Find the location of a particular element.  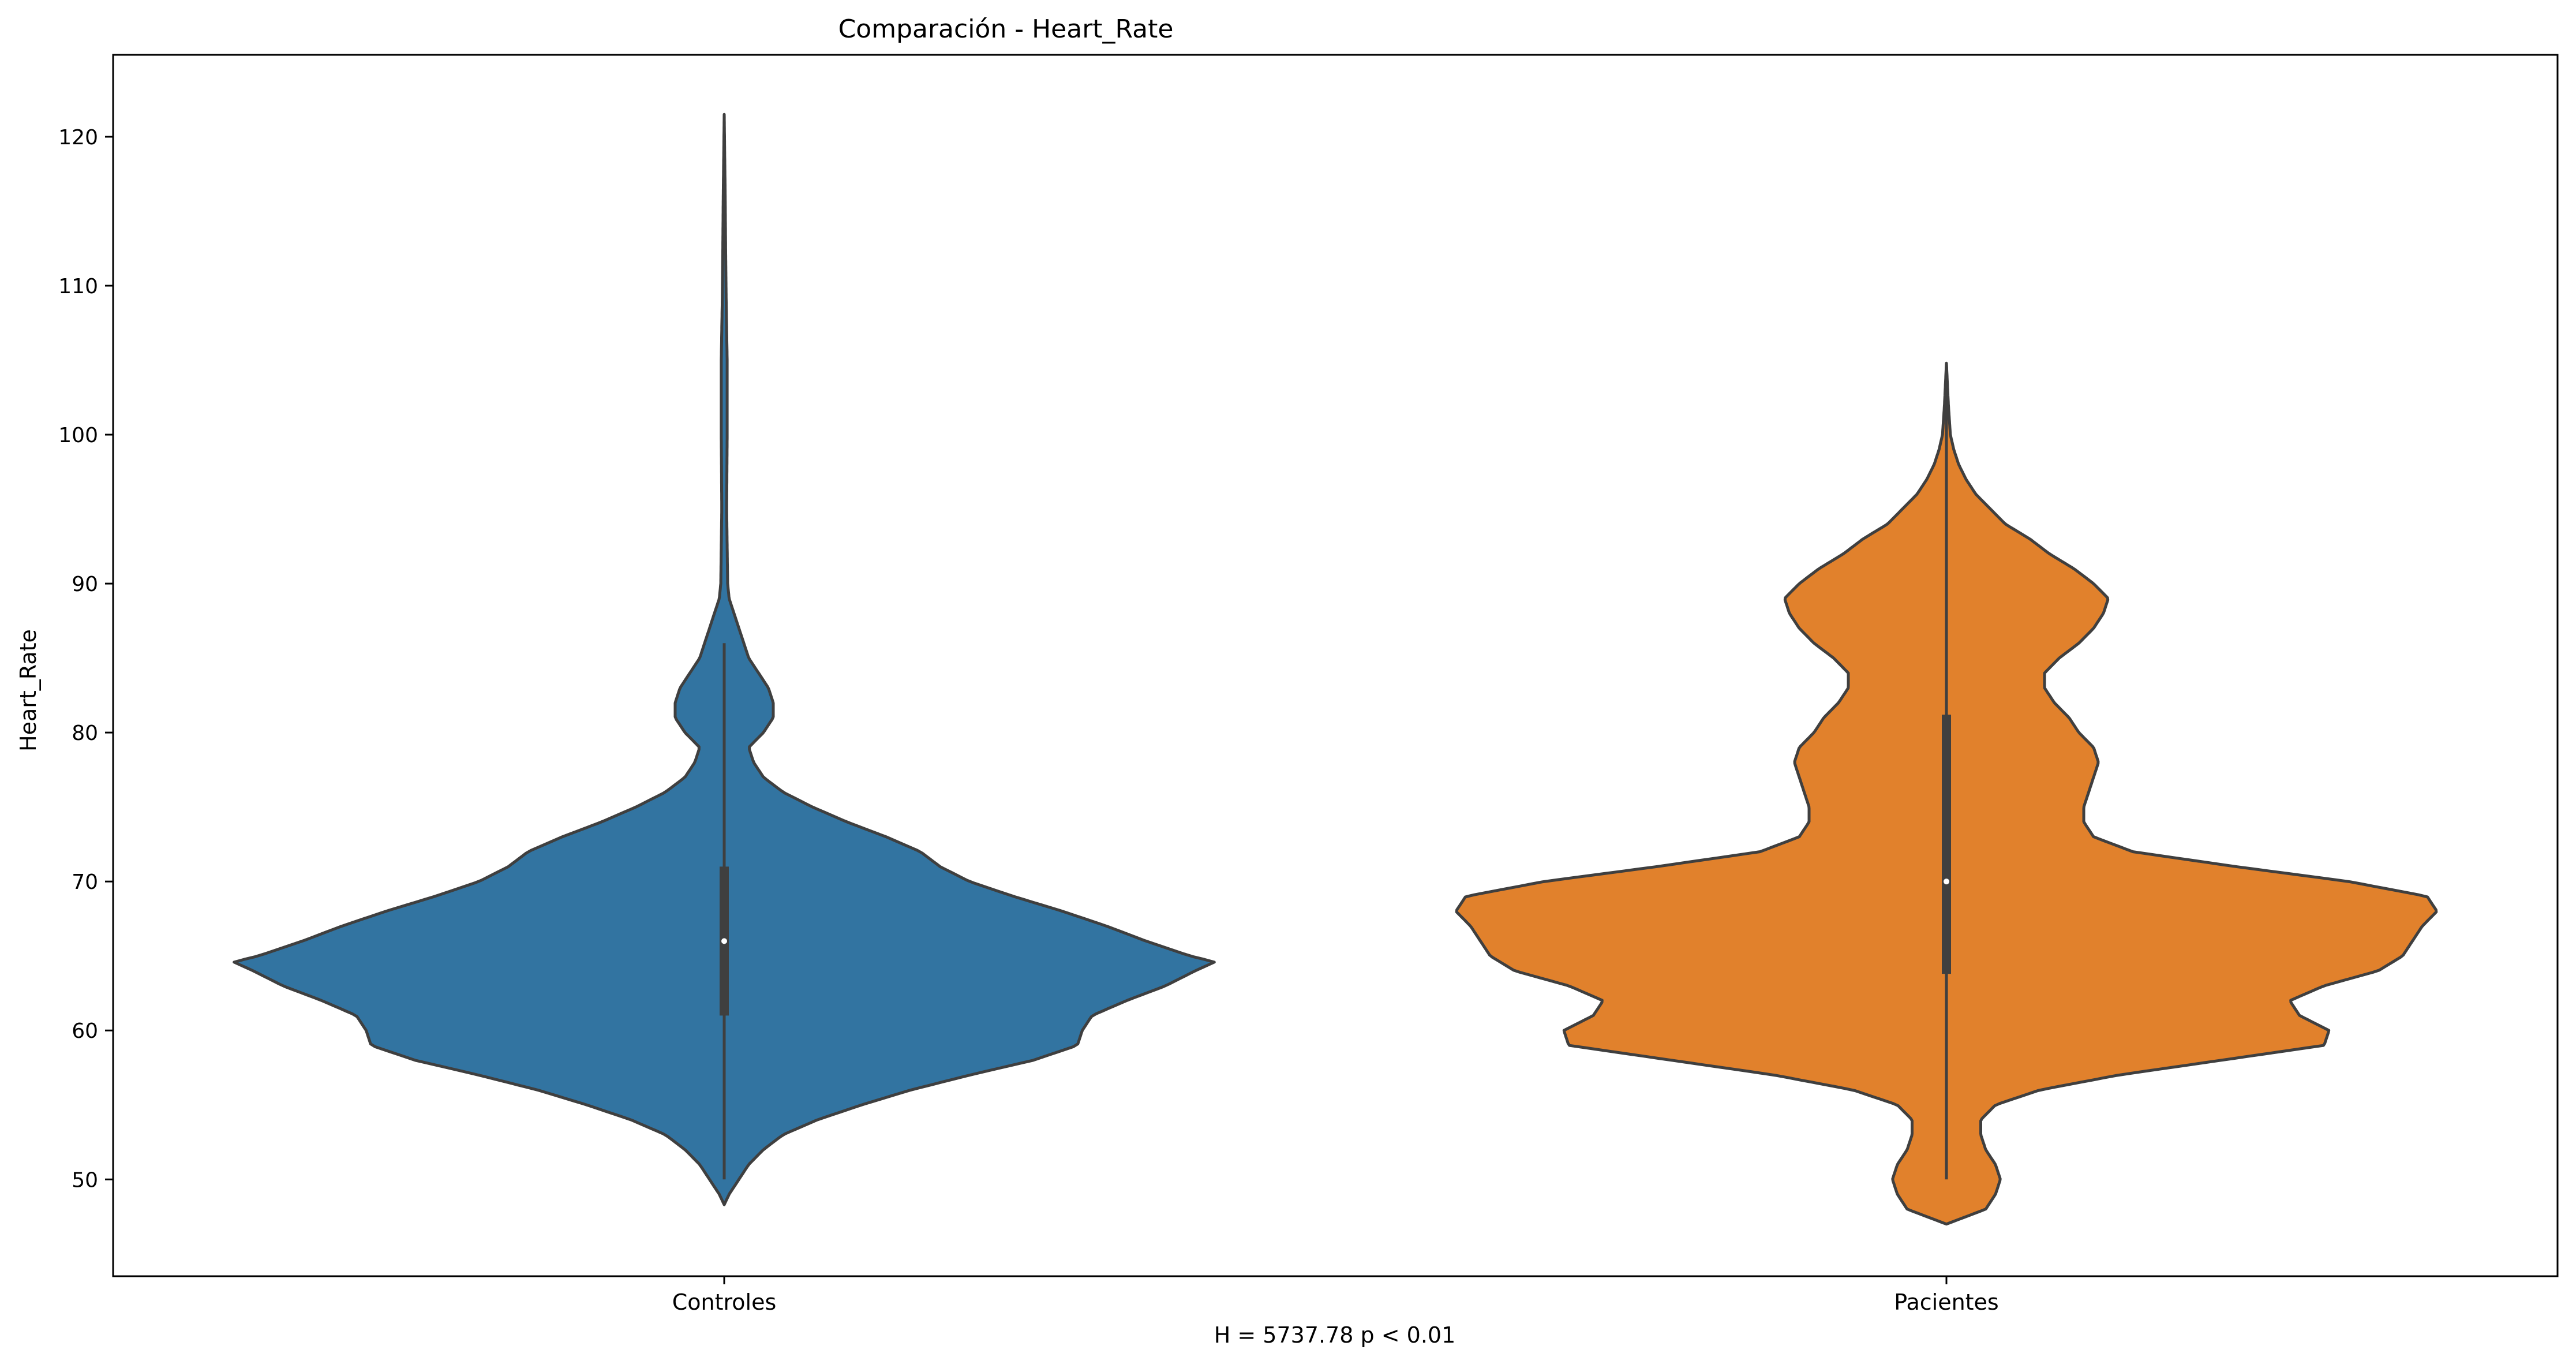

x-axis-label: H = 5737.78 p < 0.01 is located at coordinates (1335, 1335).